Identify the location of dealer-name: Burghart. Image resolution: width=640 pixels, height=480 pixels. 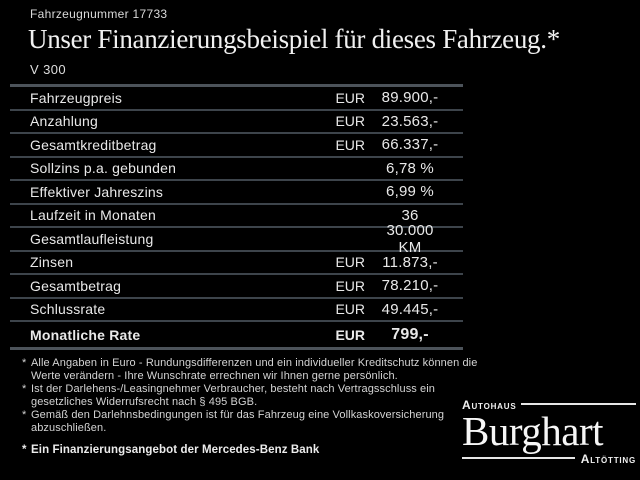
(533, 431).